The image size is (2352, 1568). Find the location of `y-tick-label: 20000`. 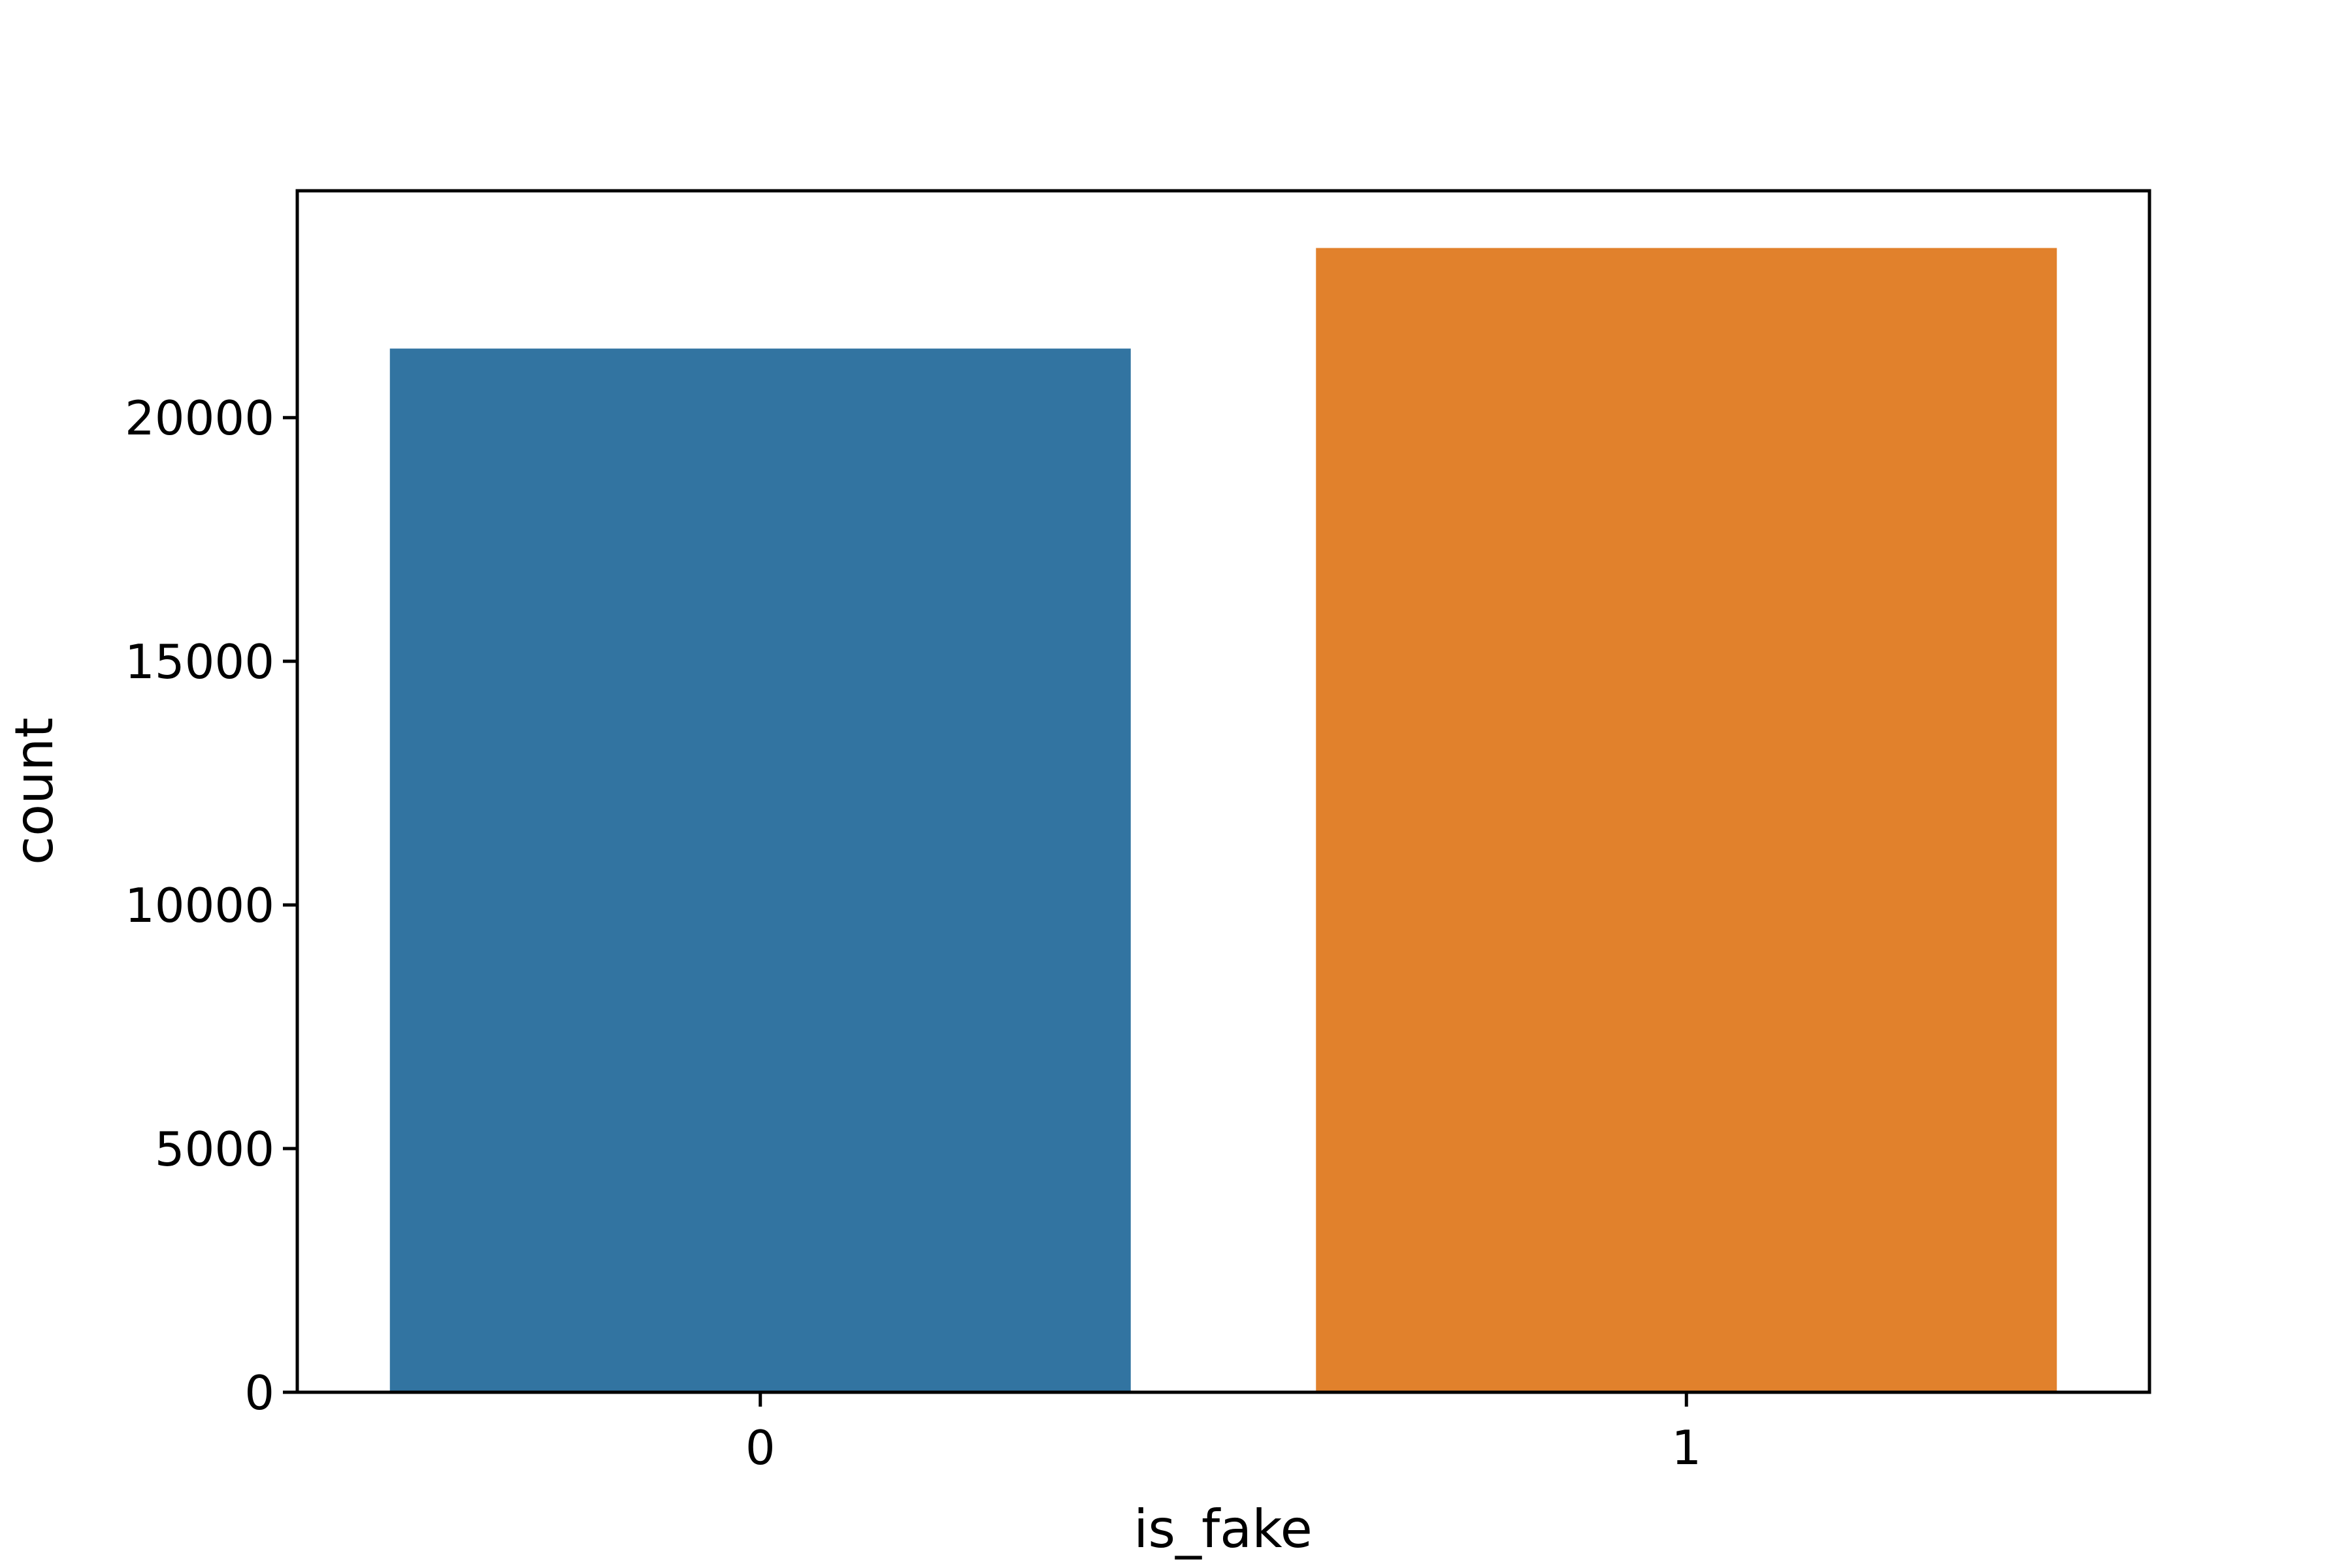

y-tick-label: 20000 is located at coordinates (199, 418).